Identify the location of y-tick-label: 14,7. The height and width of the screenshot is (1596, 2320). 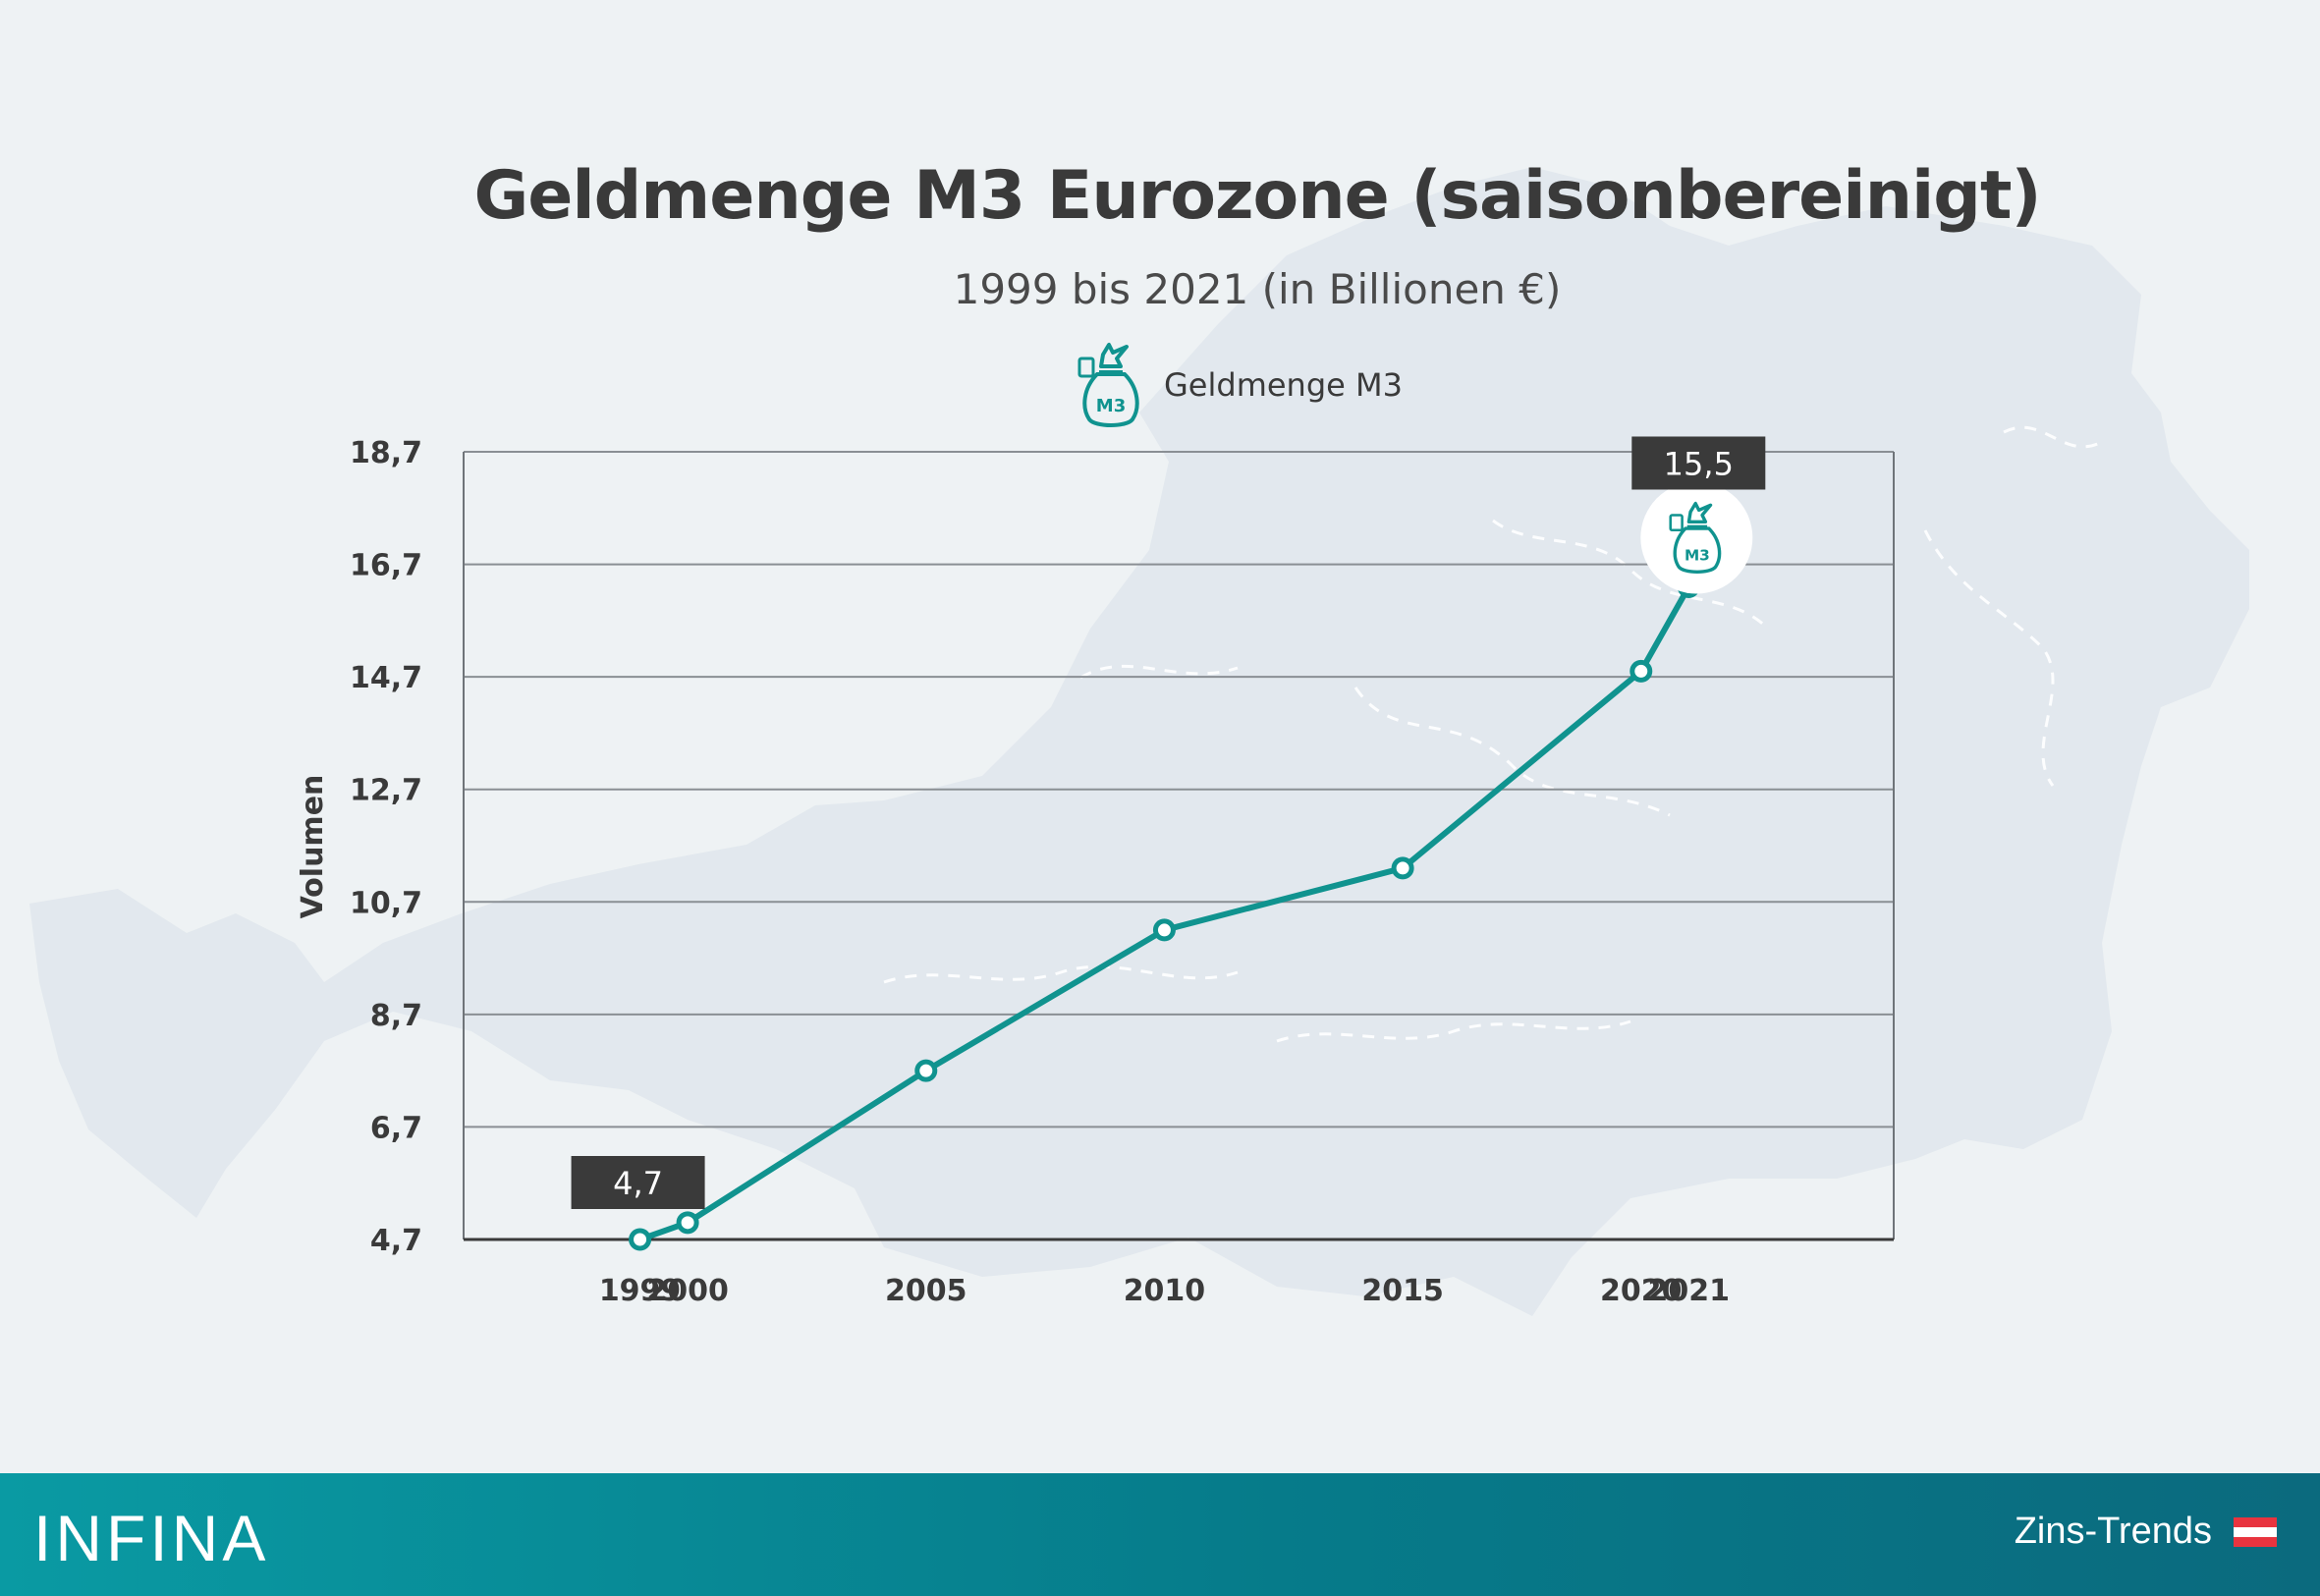
(386, 678).